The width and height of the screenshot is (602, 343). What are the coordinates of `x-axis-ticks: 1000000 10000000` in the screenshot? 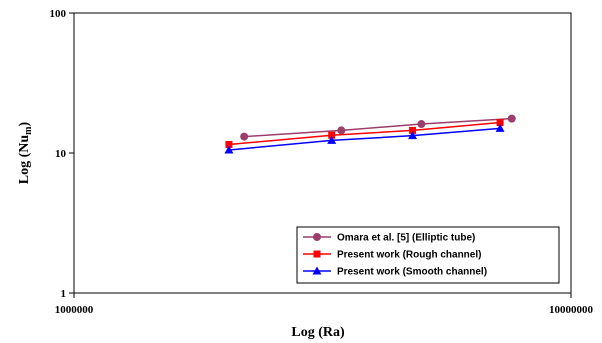 It's located at (324, 304).